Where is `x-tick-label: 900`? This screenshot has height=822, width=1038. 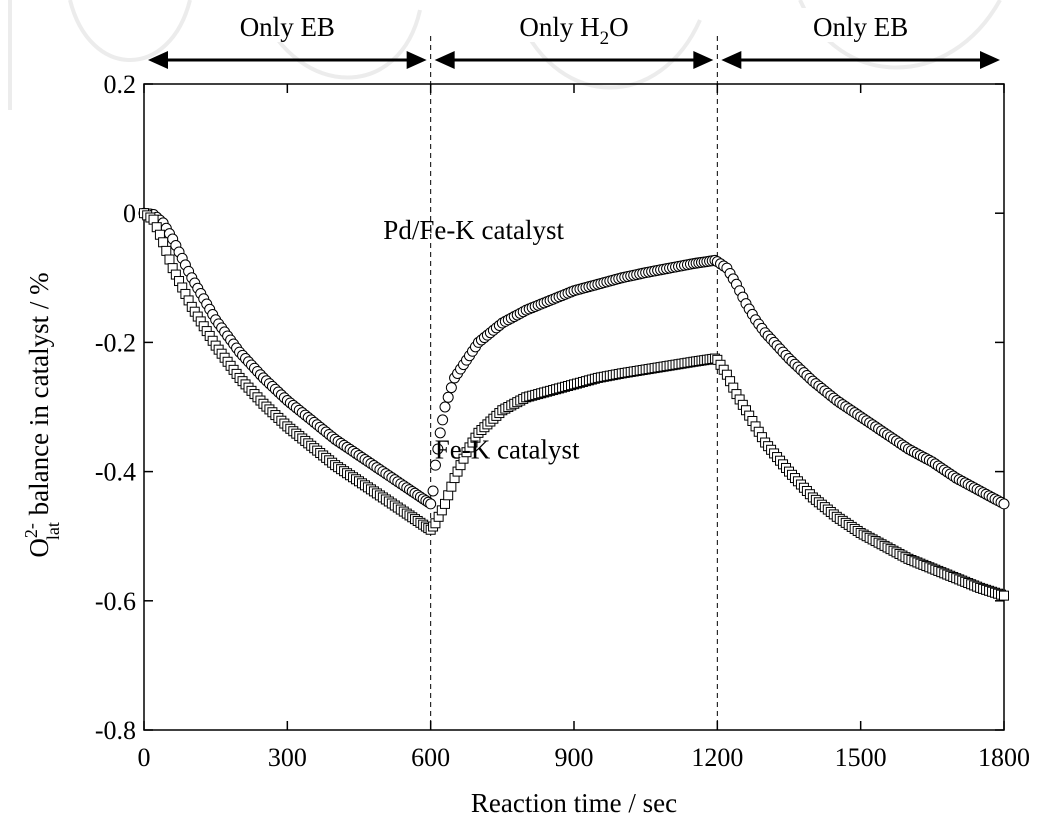
x-tick-label: 900 is located at coordinates (574, 757).